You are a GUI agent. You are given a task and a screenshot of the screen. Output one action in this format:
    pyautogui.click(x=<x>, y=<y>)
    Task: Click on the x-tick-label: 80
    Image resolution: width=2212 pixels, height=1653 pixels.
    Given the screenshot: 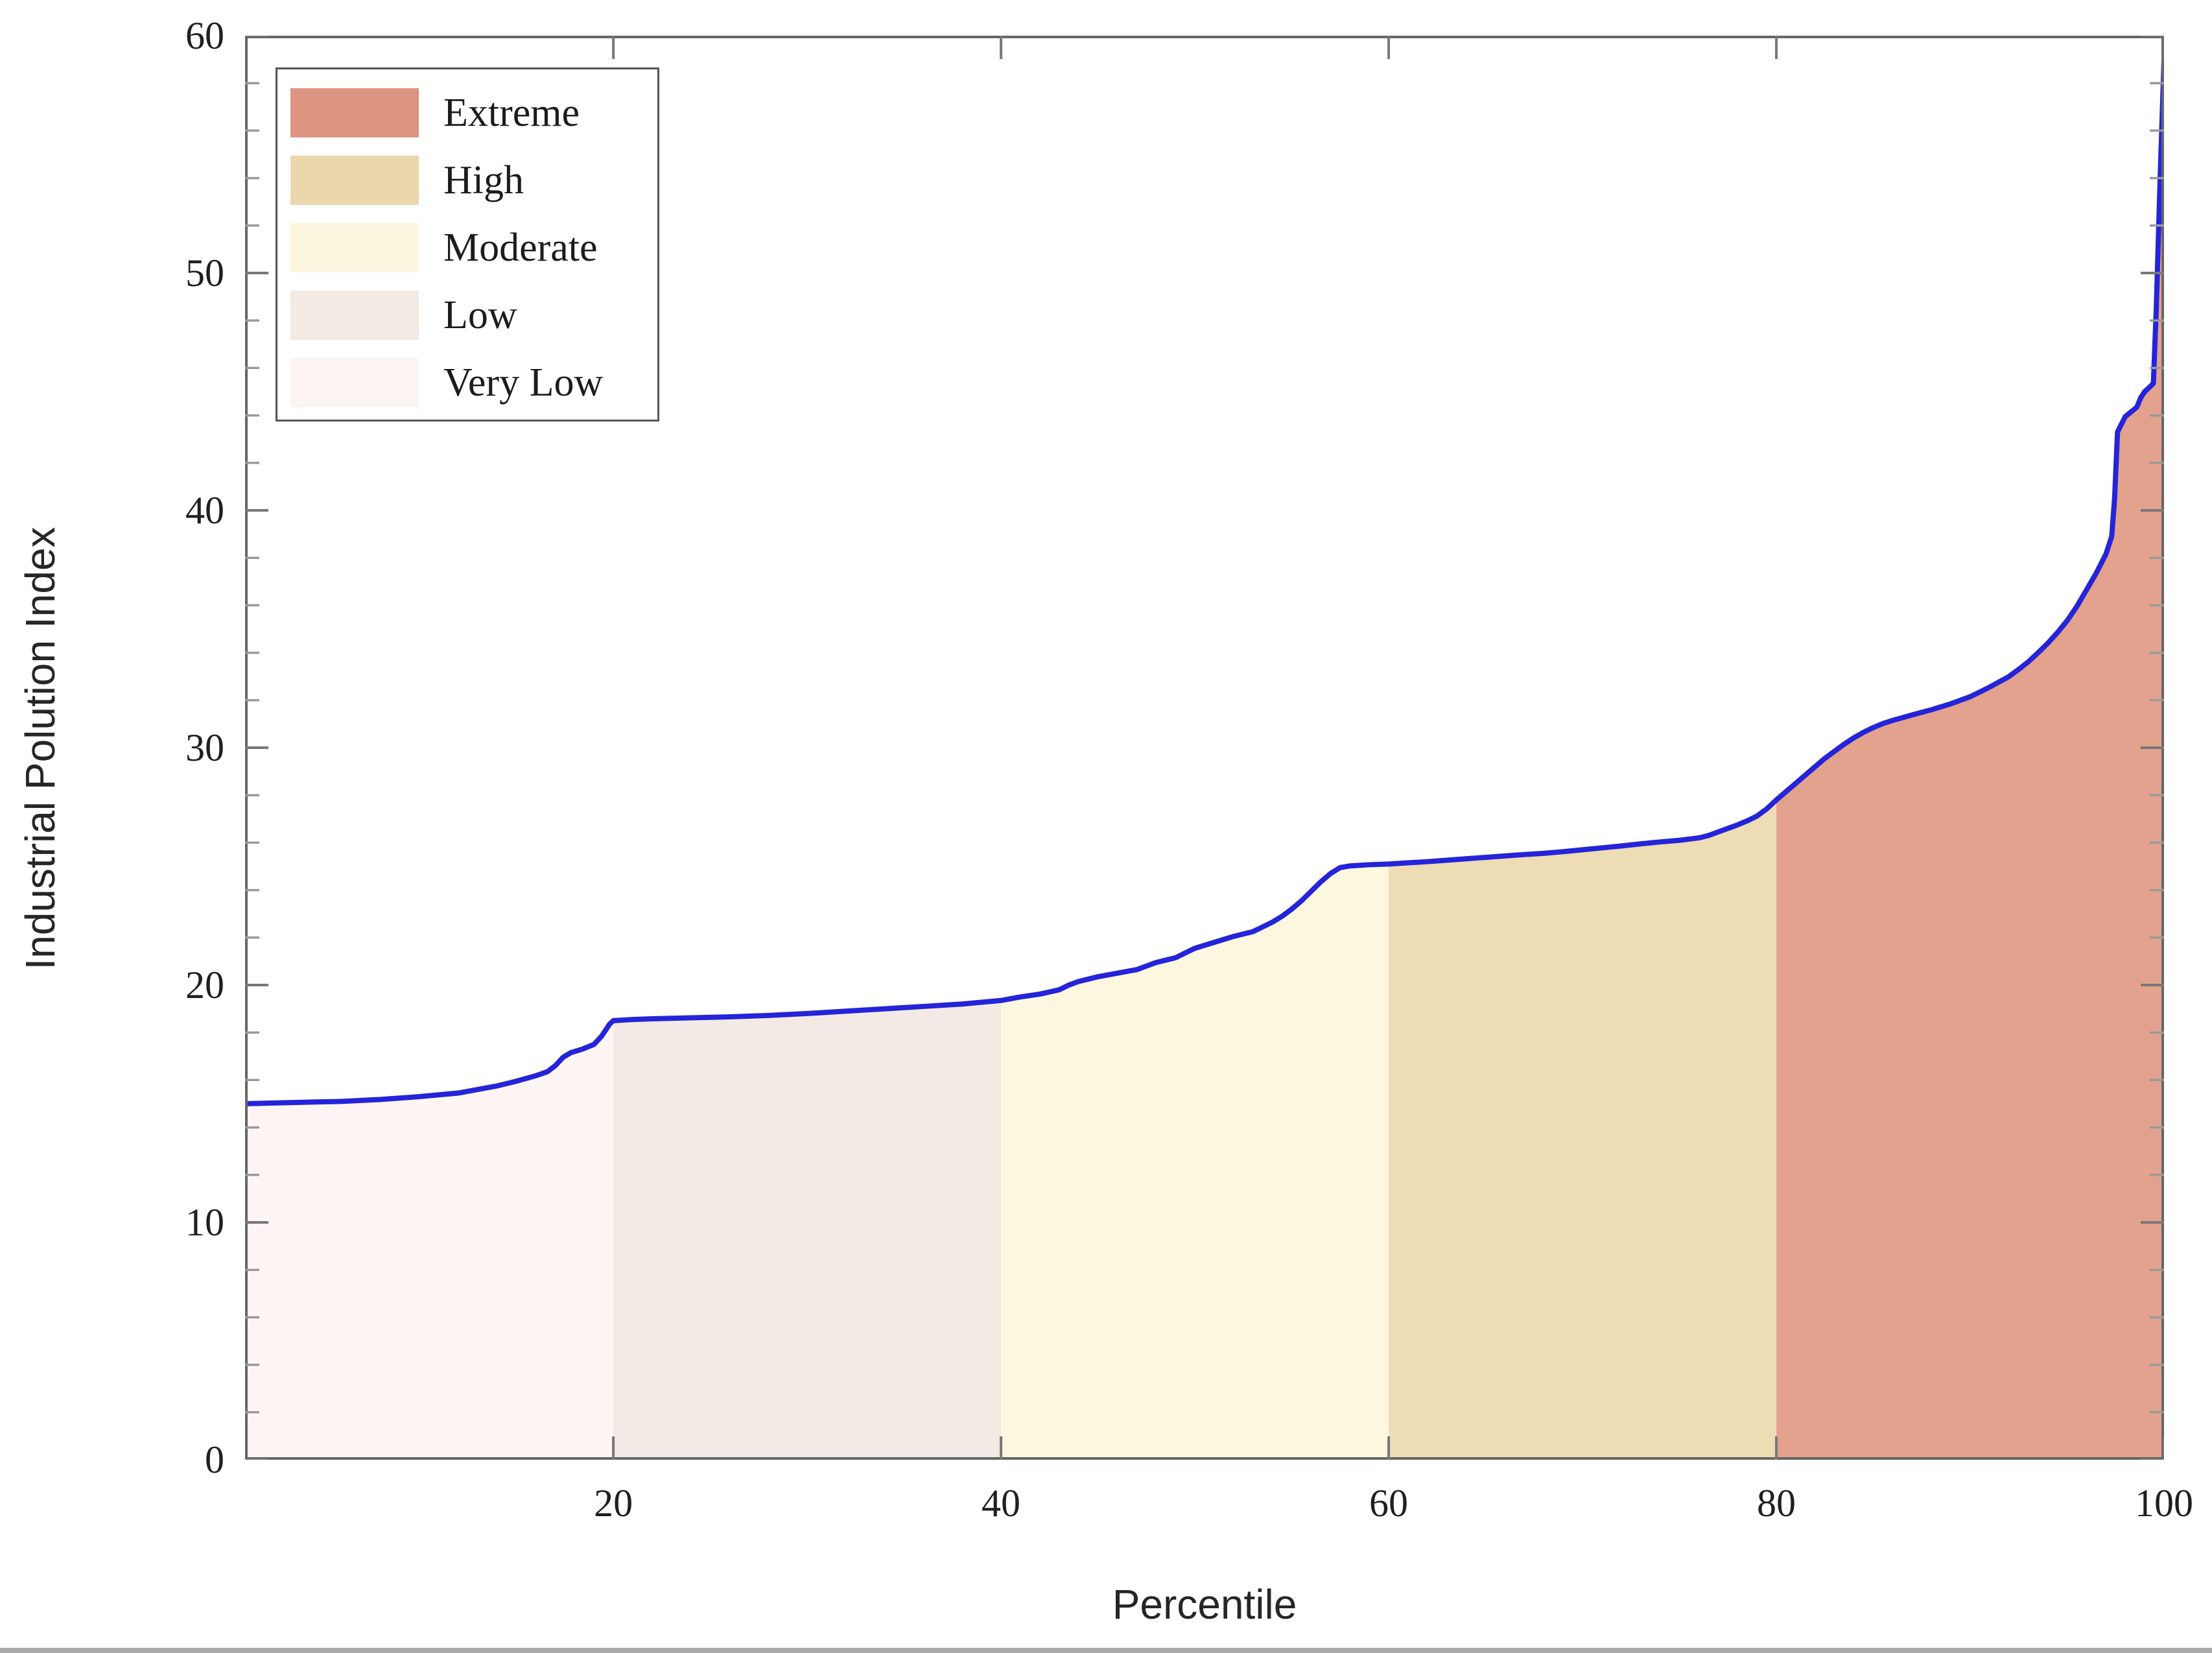 What is the action you would take?
    pyautogui.click(x=1776, y=1503)
    